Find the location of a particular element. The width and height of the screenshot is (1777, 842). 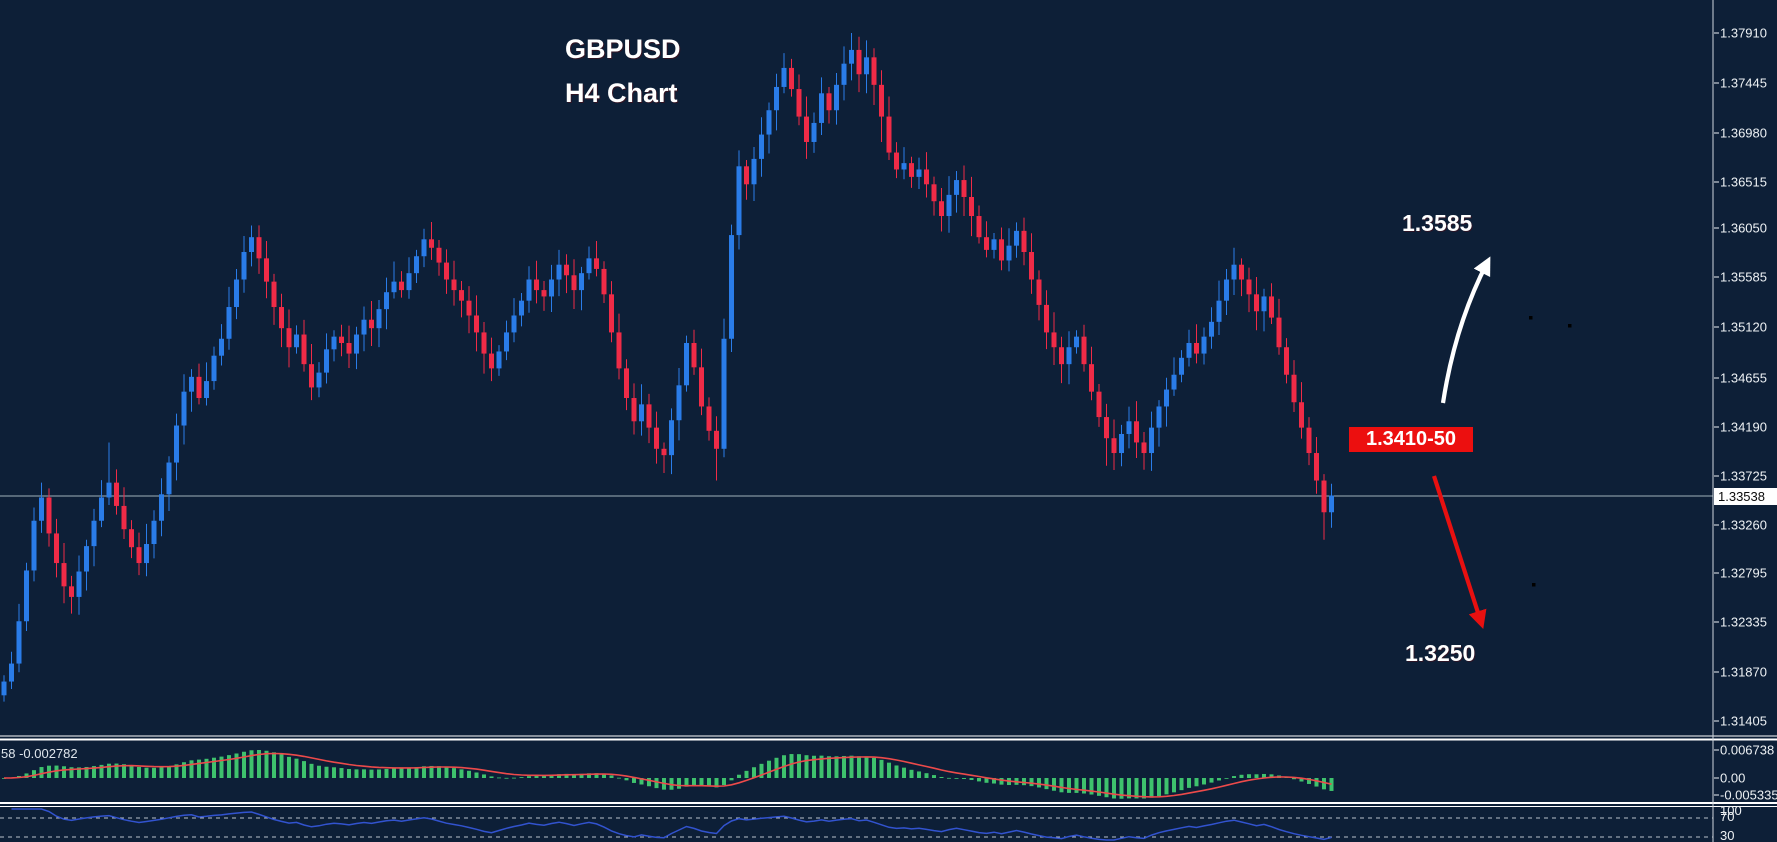

target-down-label: 1.3250 is located at coordinates (1440, 653).